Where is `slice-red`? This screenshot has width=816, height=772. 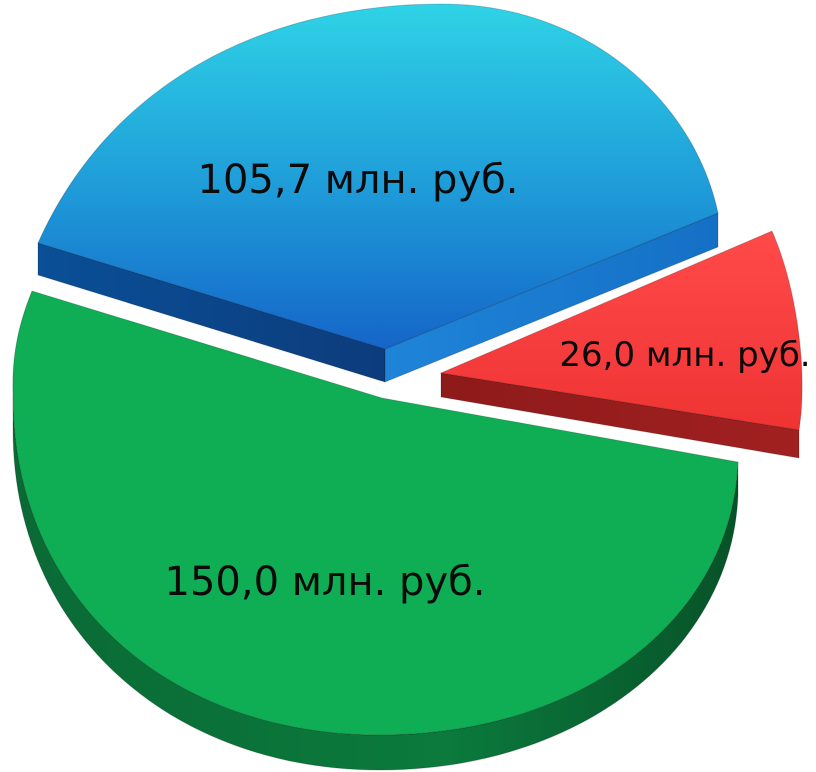 slice-red is located at coordinates (621, 344).